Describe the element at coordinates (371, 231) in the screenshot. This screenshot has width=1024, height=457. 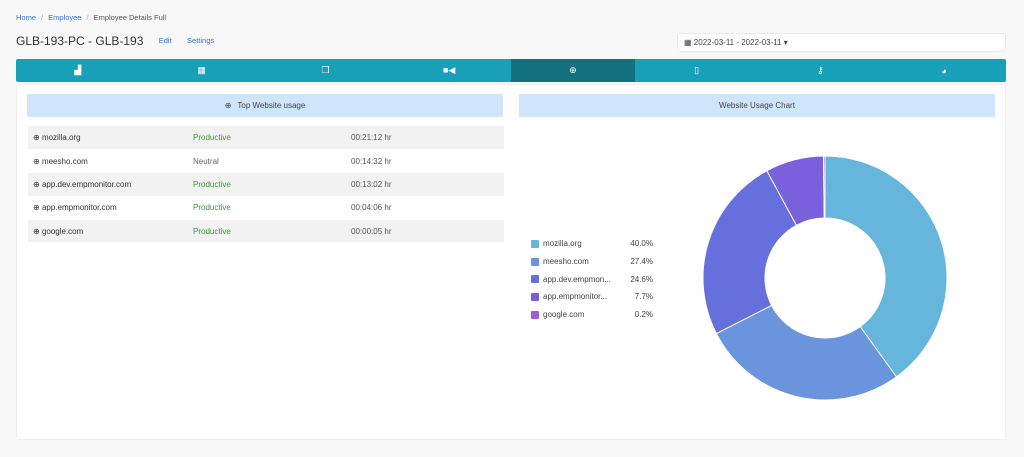
I see `duration: 00:00:05 hr` at that location.